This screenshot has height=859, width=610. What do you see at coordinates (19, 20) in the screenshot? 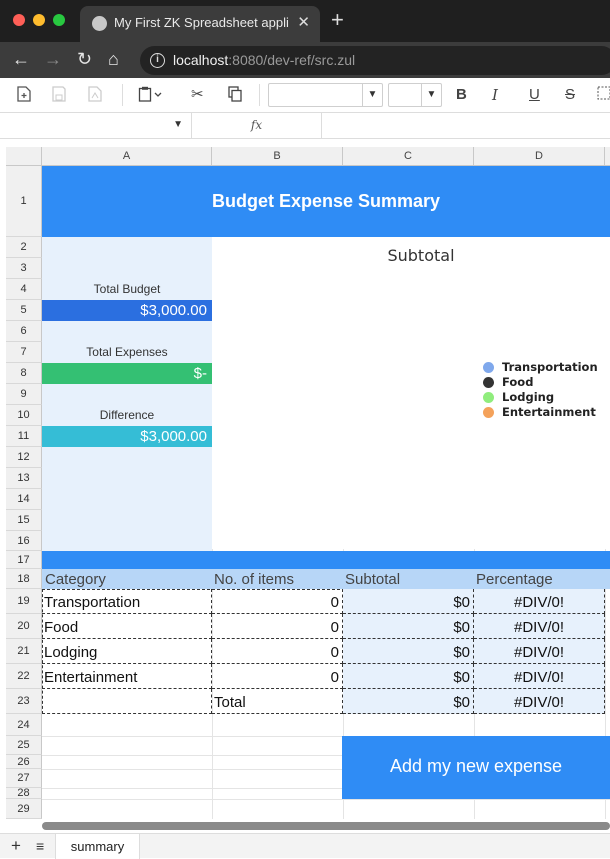
I see `close-window-button` at bounding box center [19, 20].